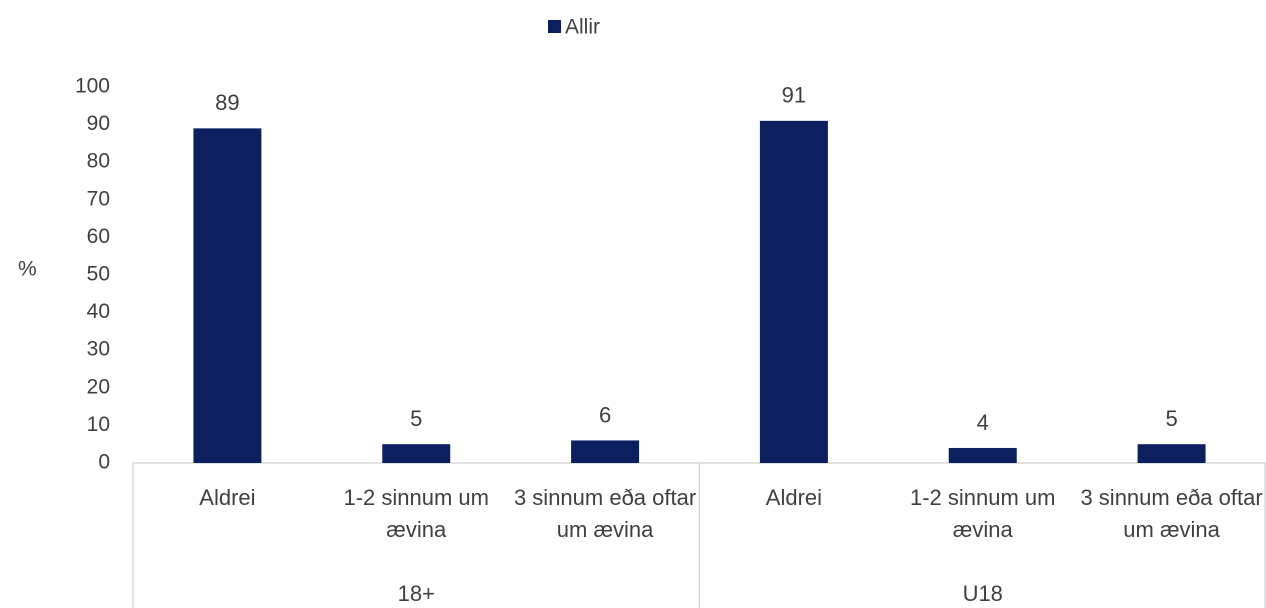  Describe the element at coordinates (983, 422) in the screenshot. I see `data-label: 4` at that location.